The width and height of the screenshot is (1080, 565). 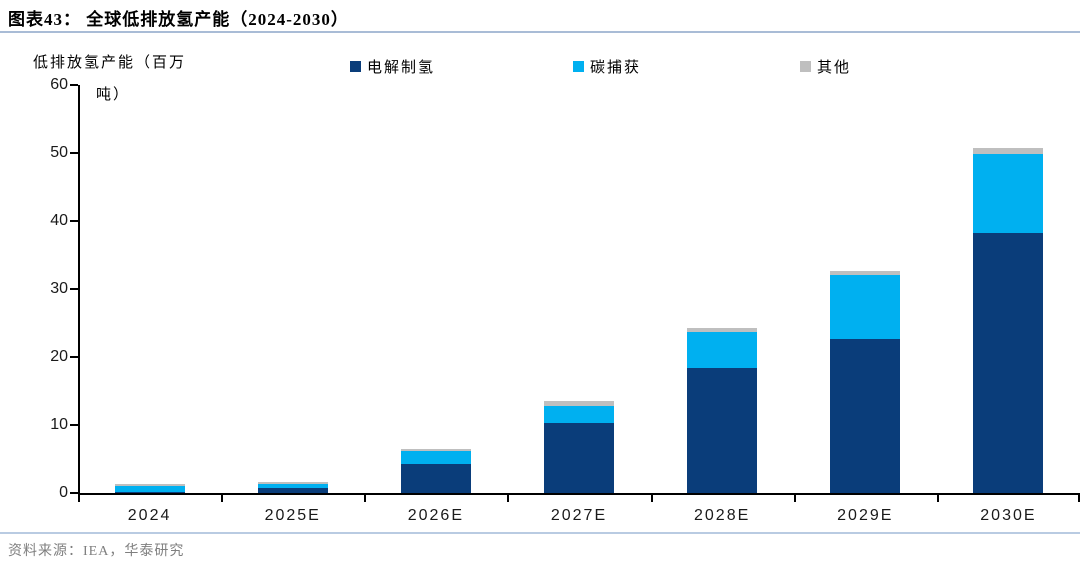 What do you see at coordinates (805, 66) in the screenshot?
I see `legend-swatch-other-icon` at bounding box center [805, 66].